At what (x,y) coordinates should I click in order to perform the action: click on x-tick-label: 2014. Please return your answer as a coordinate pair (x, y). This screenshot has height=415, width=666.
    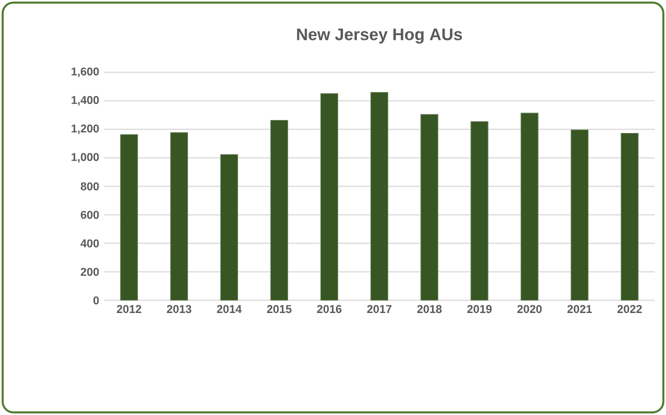
    Looking at the image, I should click on (229, 309).